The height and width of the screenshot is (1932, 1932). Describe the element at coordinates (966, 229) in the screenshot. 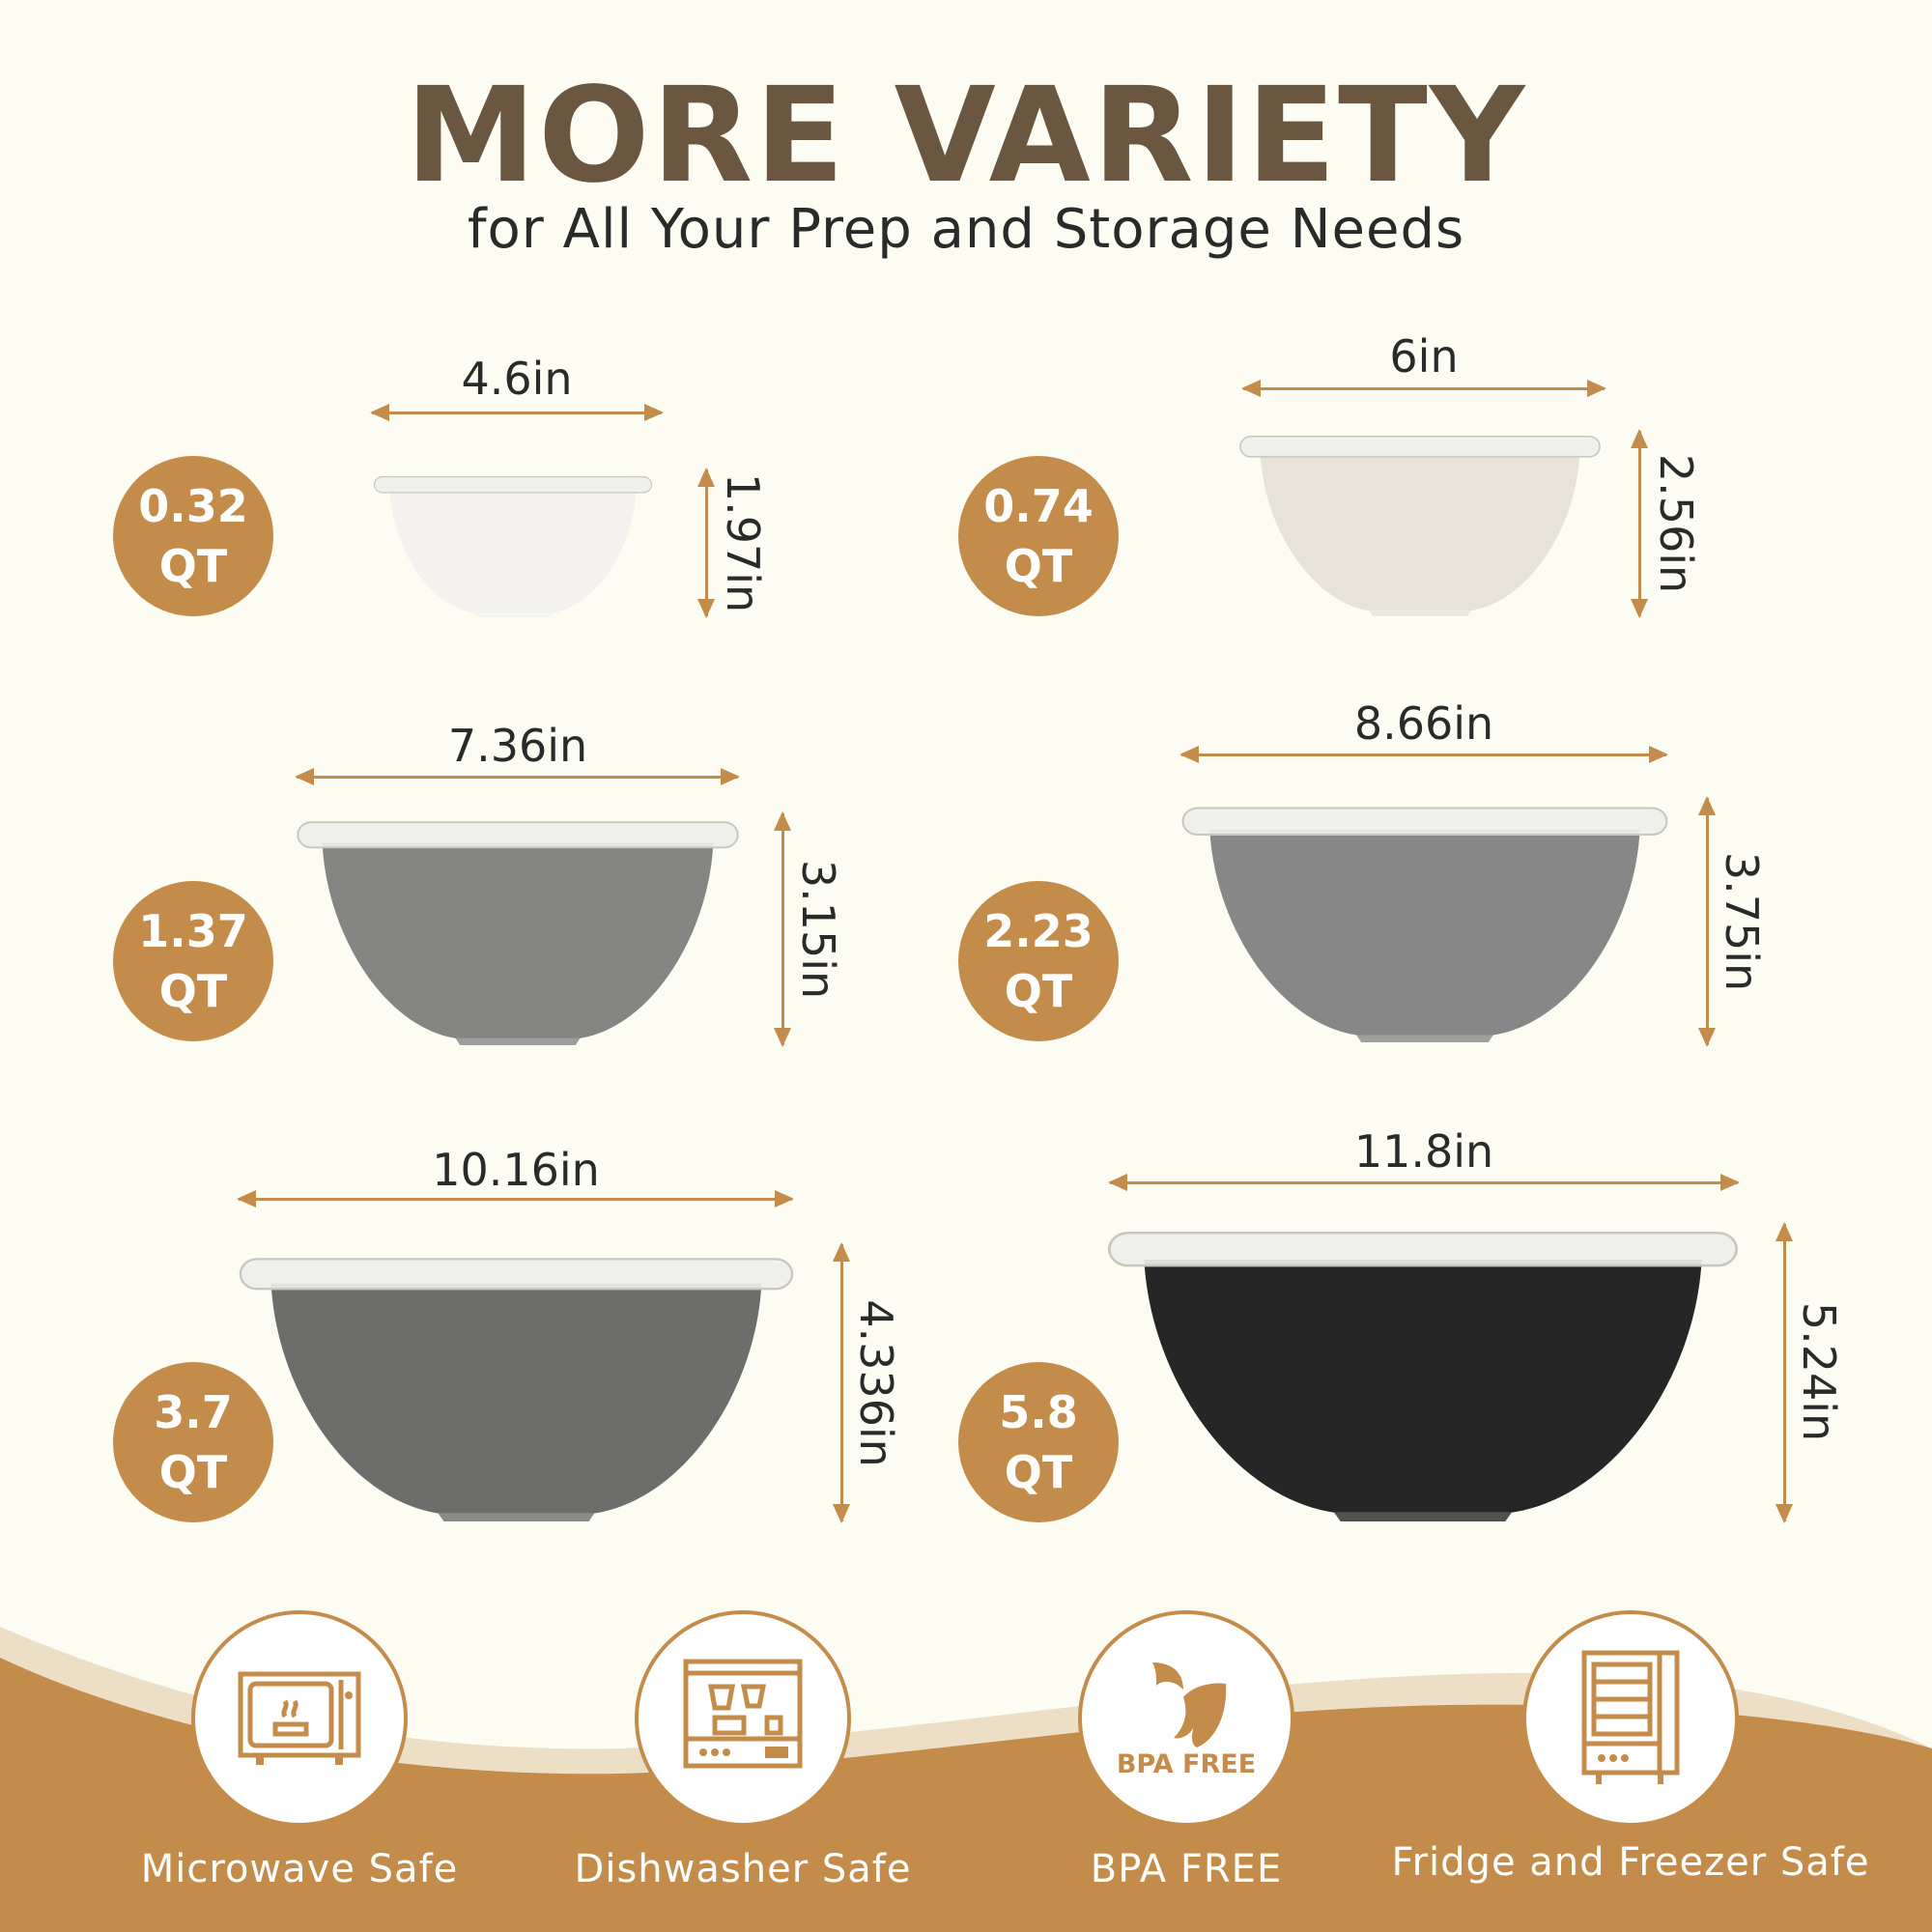

I see `page-subtitle: for All Your Prep and Storage Needs` at that location.